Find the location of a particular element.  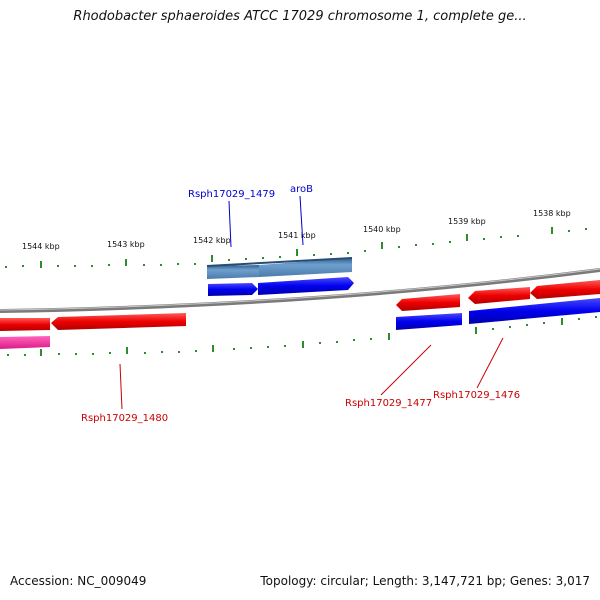

genome-backbone-highlight is located at coordinates (300, 289).